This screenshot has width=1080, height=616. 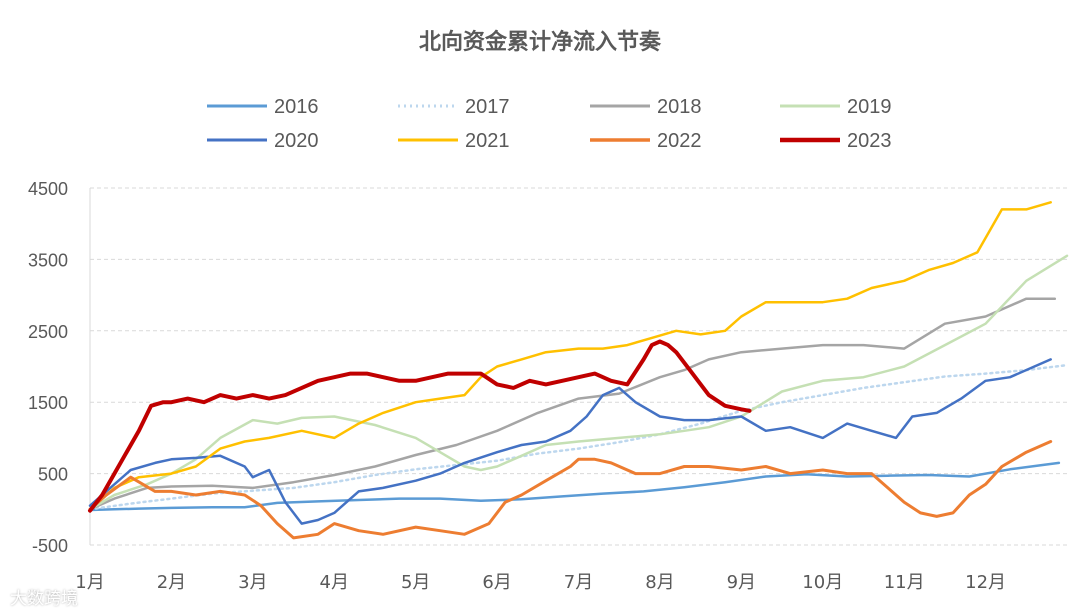 What do you see at coordinates (679, 107) in the screenshot?
I see `legend-label-2018: 2018` at bounding box center [679, 107].